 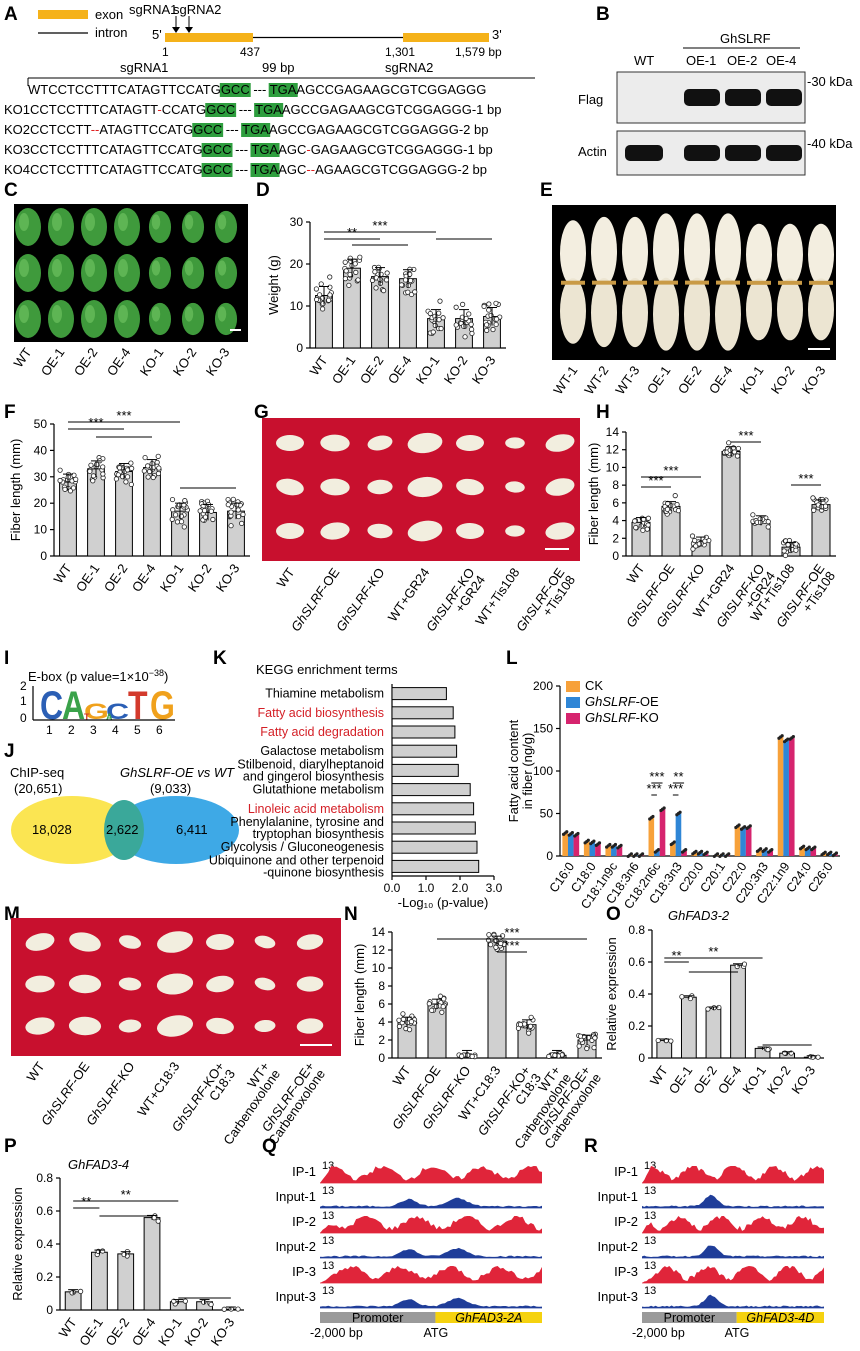 I want to click on l-bar-c20-0-ck, so click(x=694, y=854).